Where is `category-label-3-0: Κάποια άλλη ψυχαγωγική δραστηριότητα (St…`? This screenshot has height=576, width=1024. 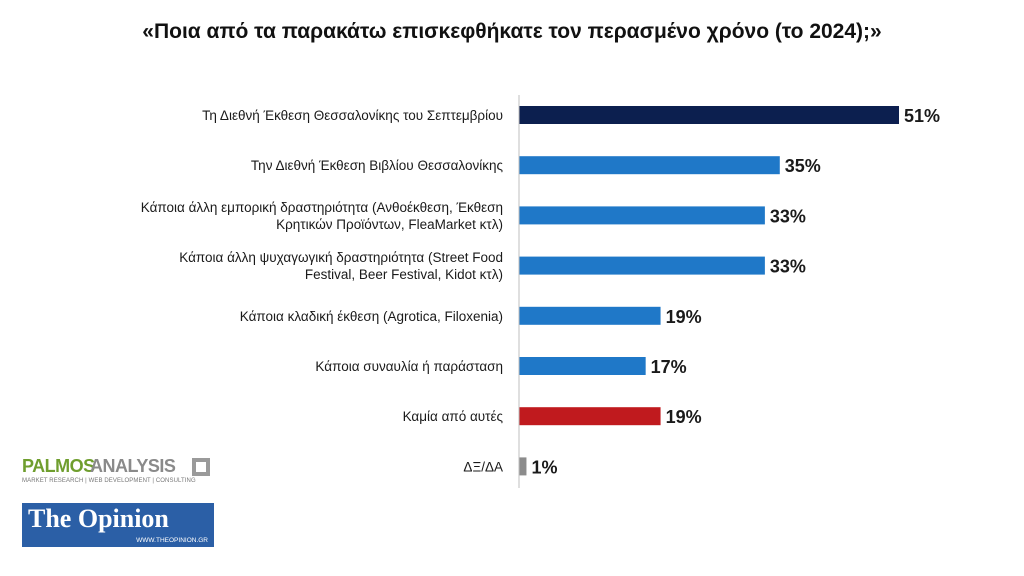
category-label-3-0: Κάποια άλλη ψυχαγωγική δραστηριότητα (St… is located at coordinates (341, 257).